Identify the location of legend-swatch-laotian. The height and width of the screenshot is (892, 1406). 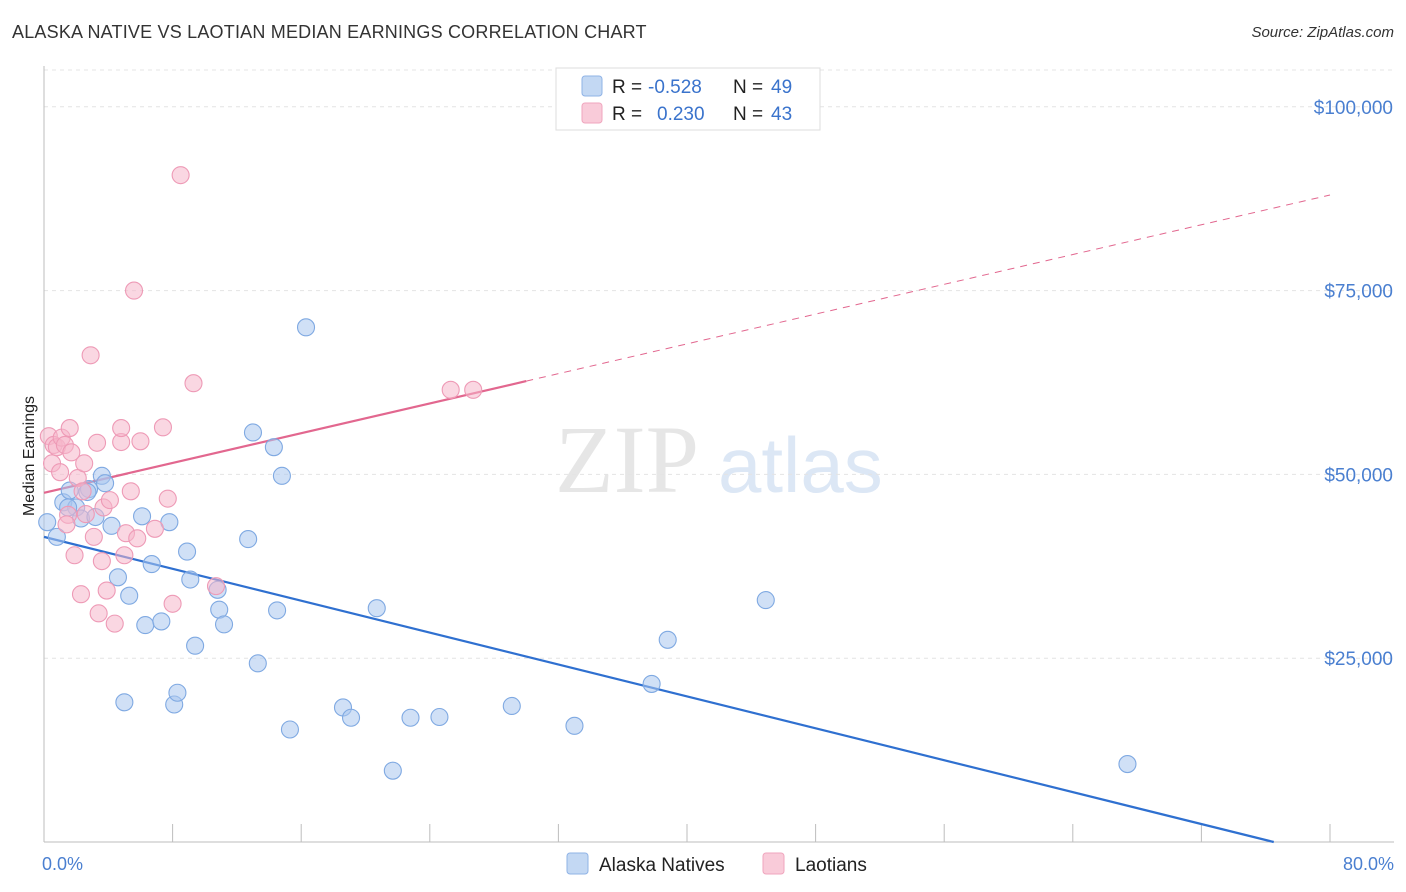
(592, 113).